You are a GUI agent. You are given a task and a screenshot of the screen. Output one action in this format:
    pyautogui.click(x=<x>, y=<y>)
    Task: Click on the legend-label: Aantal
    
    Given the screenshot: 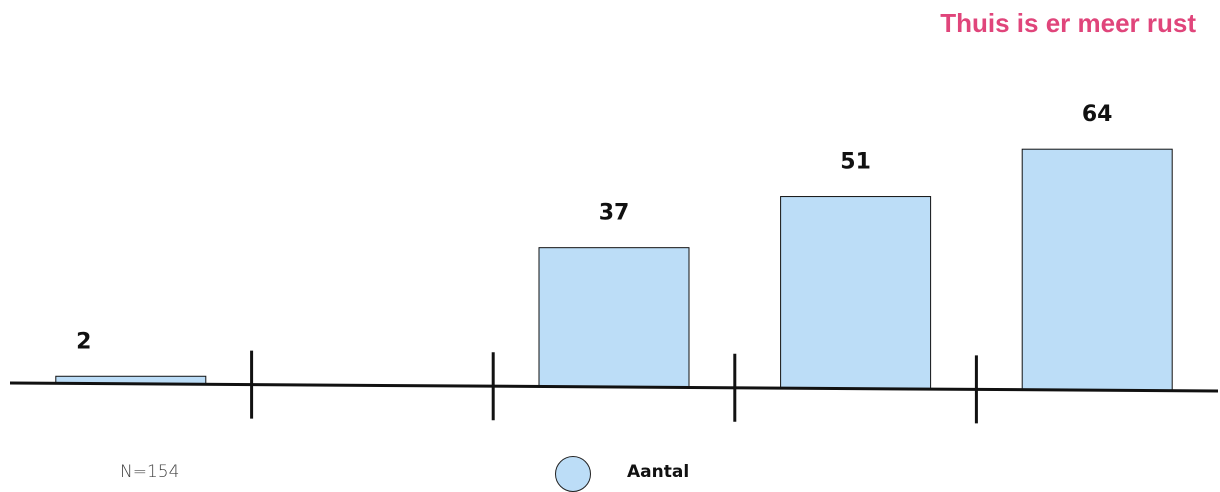 What is the action you would take?
    pyautogui.click(x=658, y=472)
    